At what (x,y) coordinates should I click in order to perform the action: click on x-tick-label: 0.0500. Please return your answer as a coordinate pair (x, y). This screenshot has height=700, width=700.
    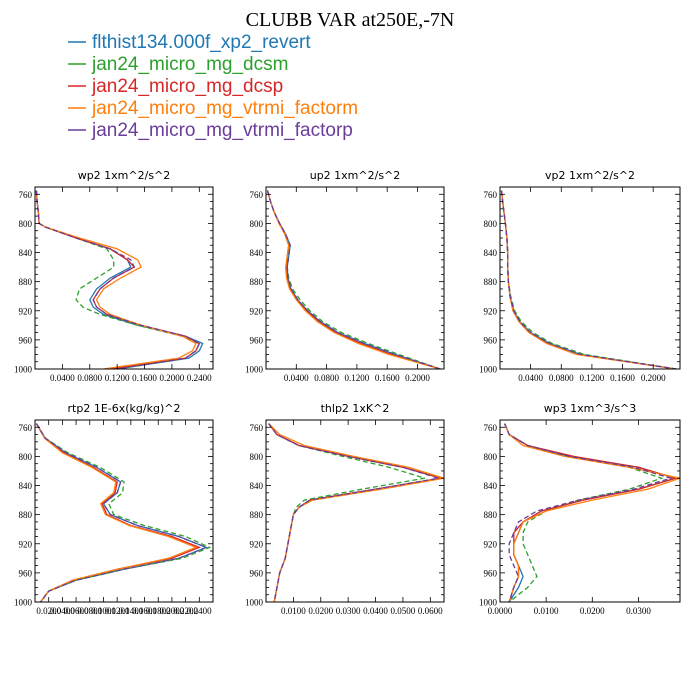
    Looking at the image, I should click on (403, 611).